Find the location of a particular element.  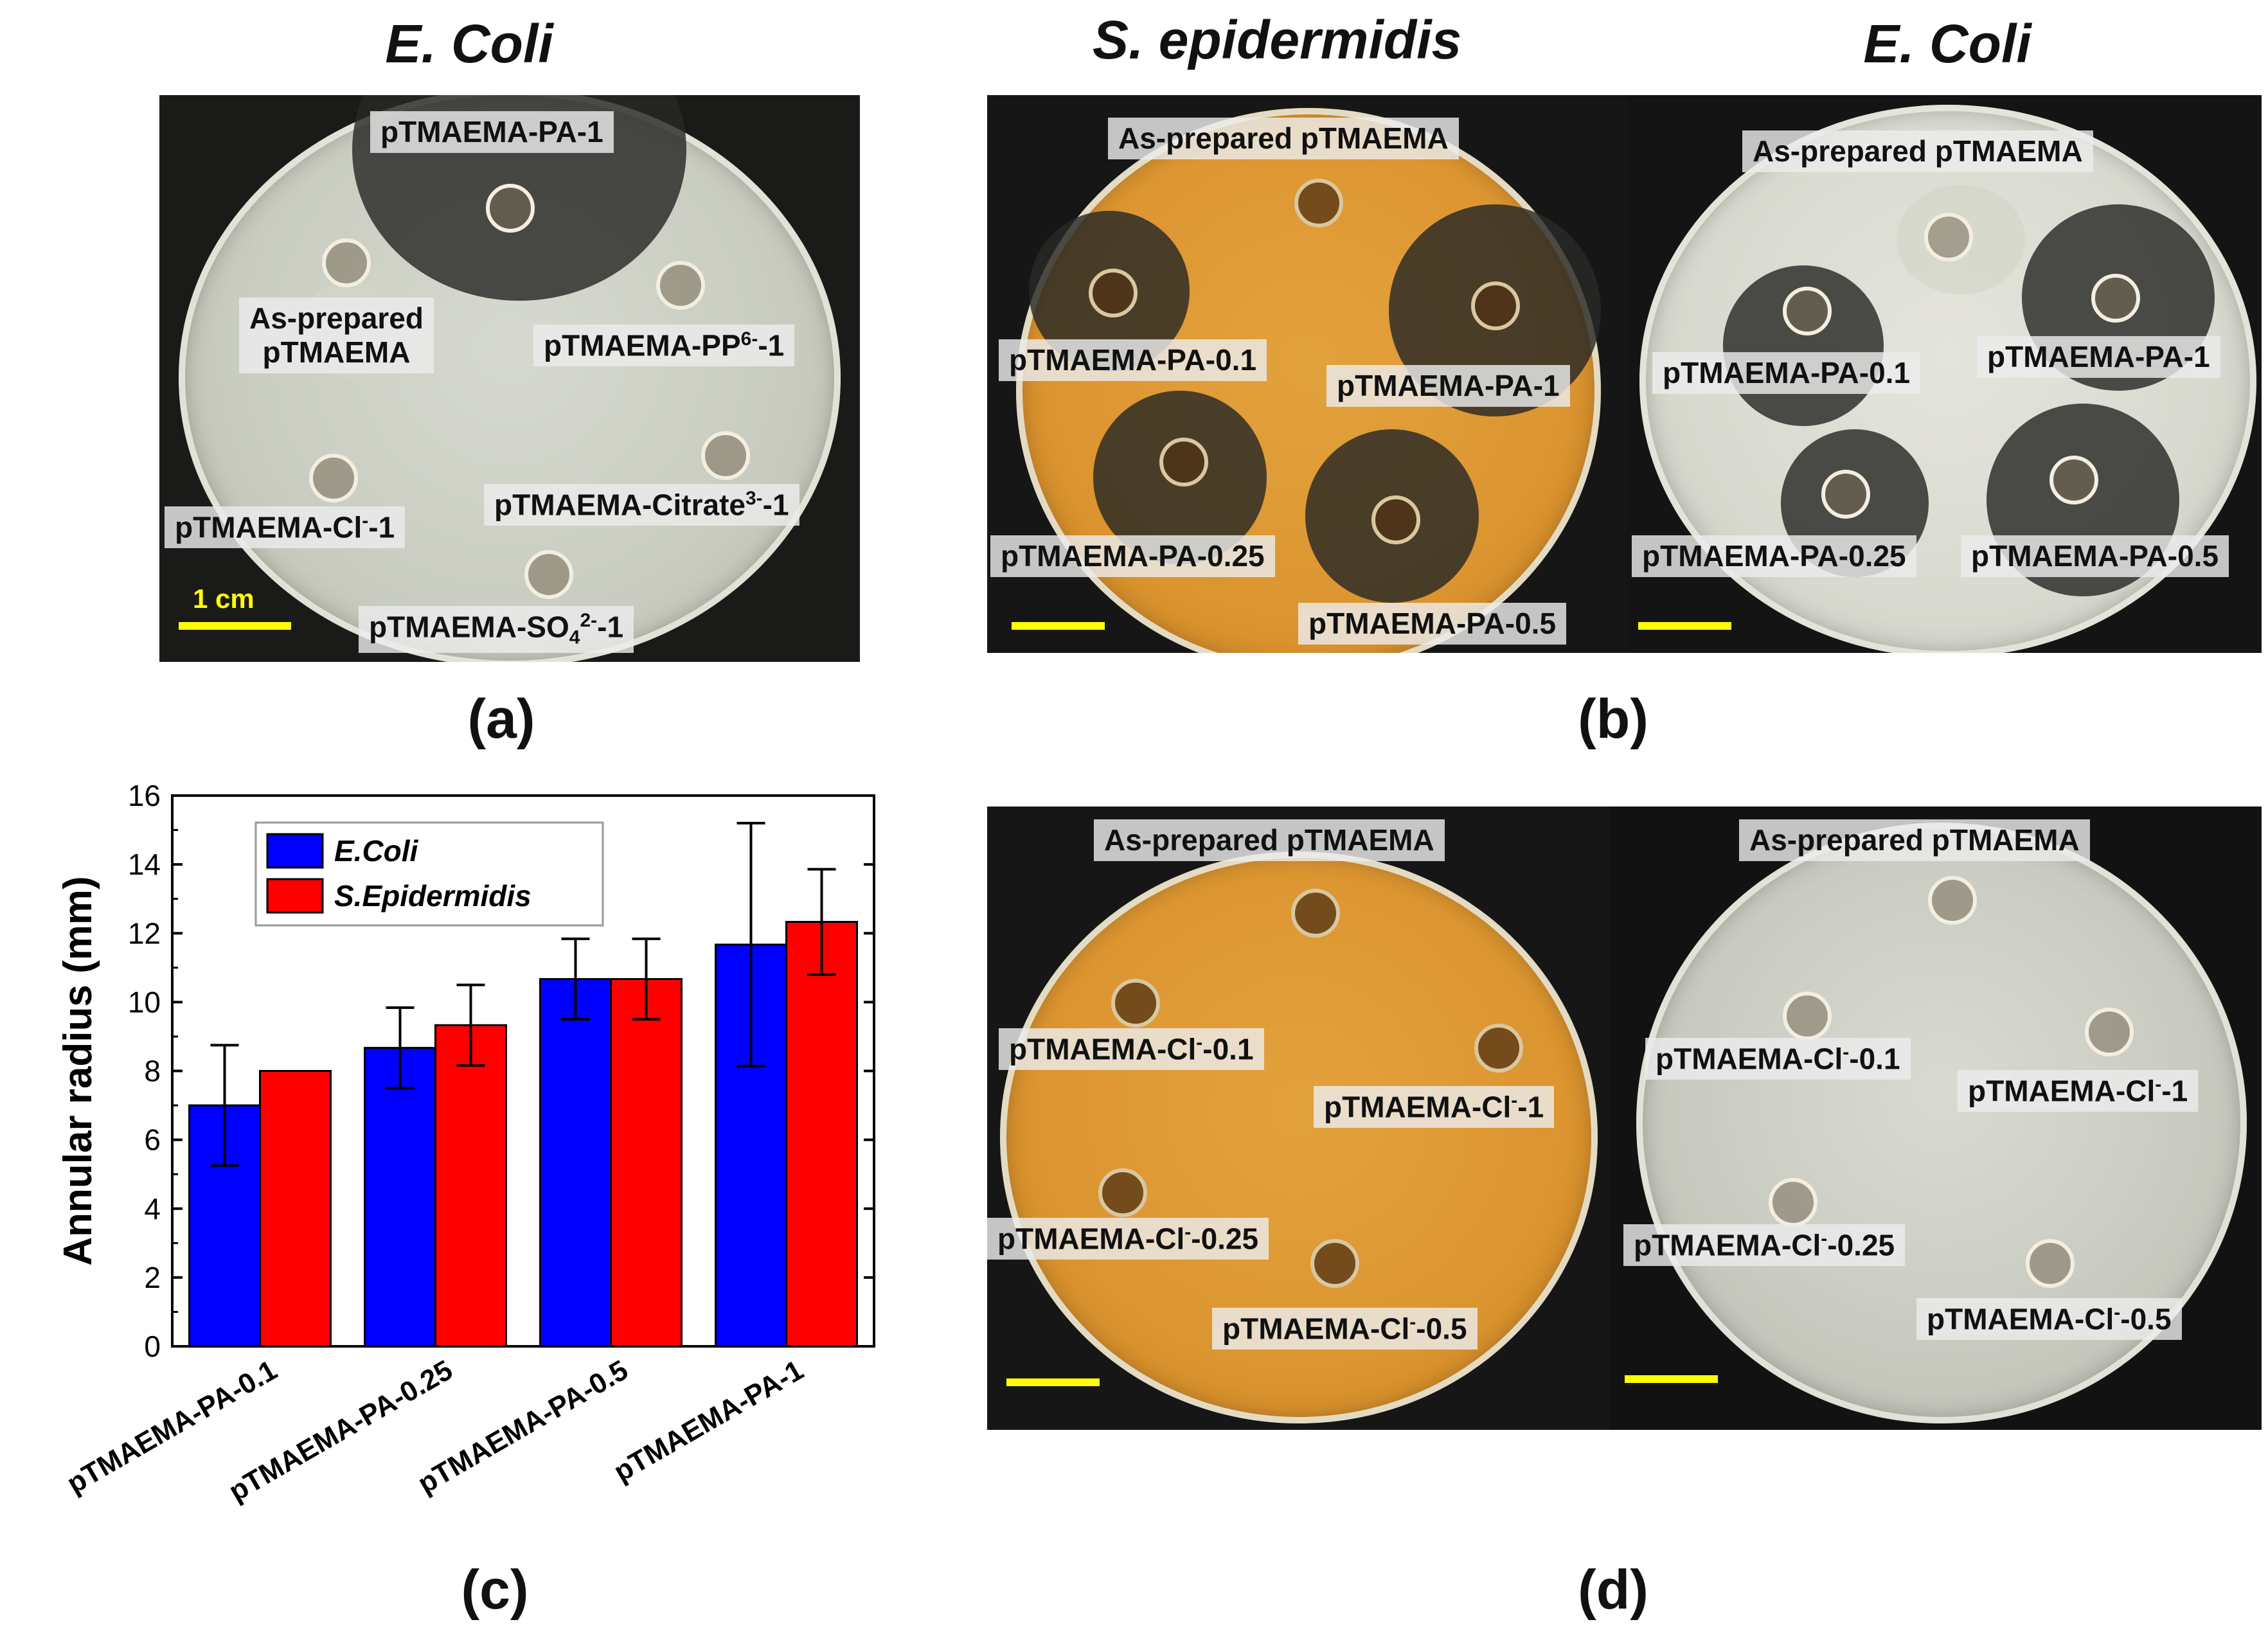

caption-c: (c) is located at coordinates (495, 1590).